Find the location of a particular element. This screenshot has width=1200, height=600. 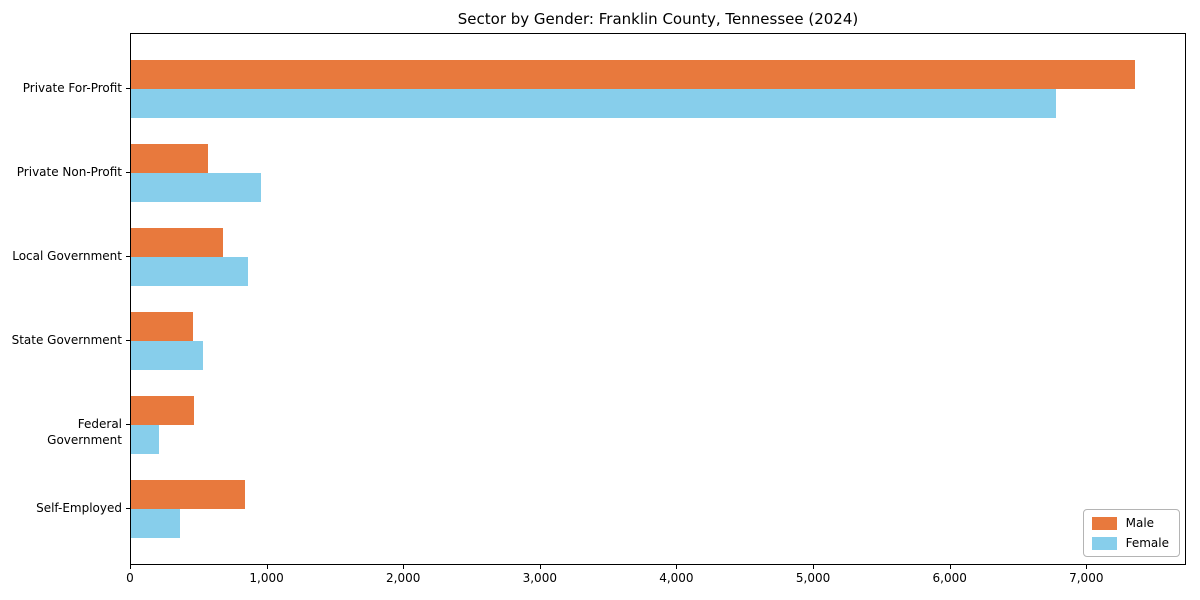

ytick-label: Private Non-Profit is located at coordinates (69, 172).